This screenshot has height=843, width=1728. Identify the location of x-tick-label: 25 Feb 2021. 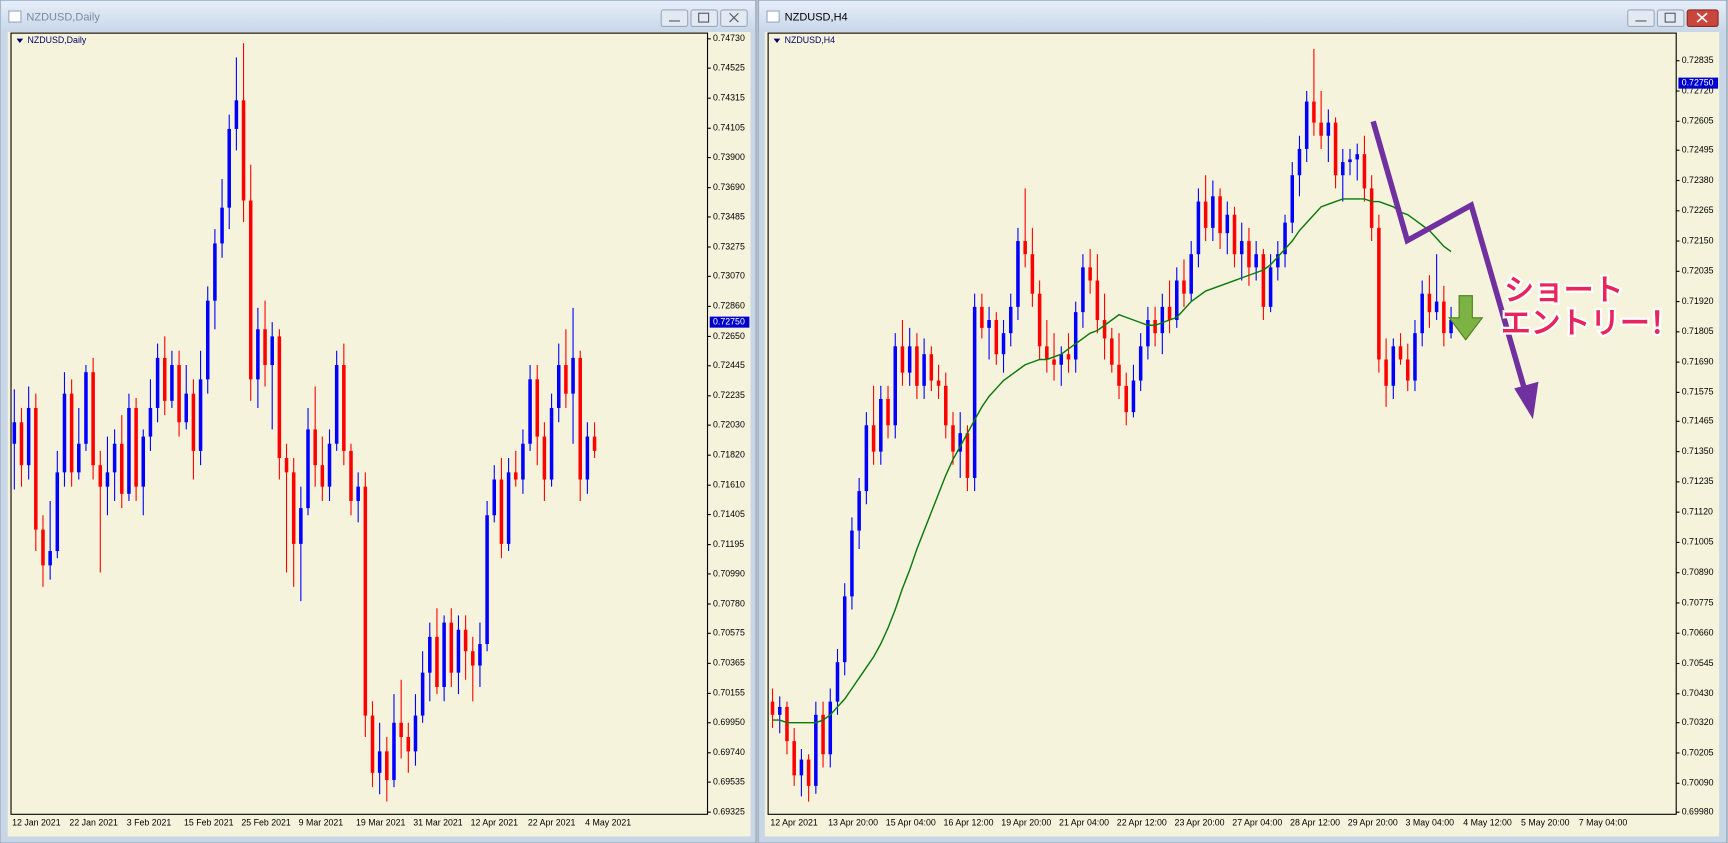
(266, 822).